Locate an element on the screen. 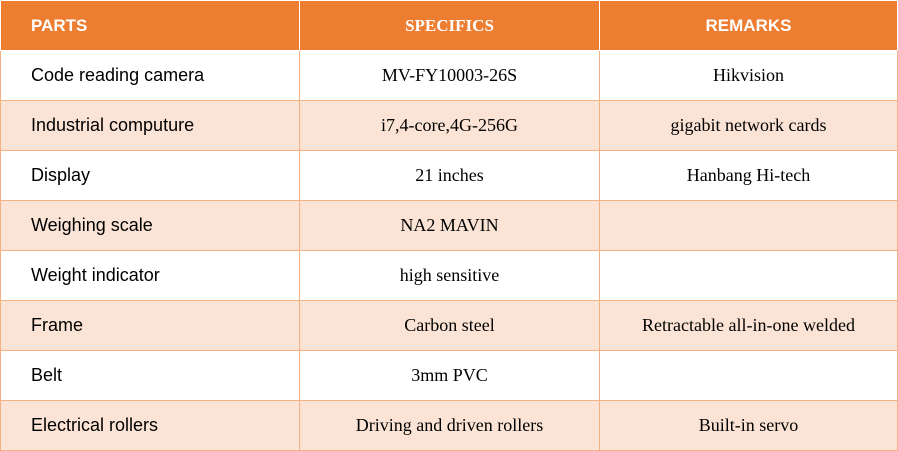  table-header-row: PARTS SPECIFICS REMARKS is located at coordinates (449, 25).